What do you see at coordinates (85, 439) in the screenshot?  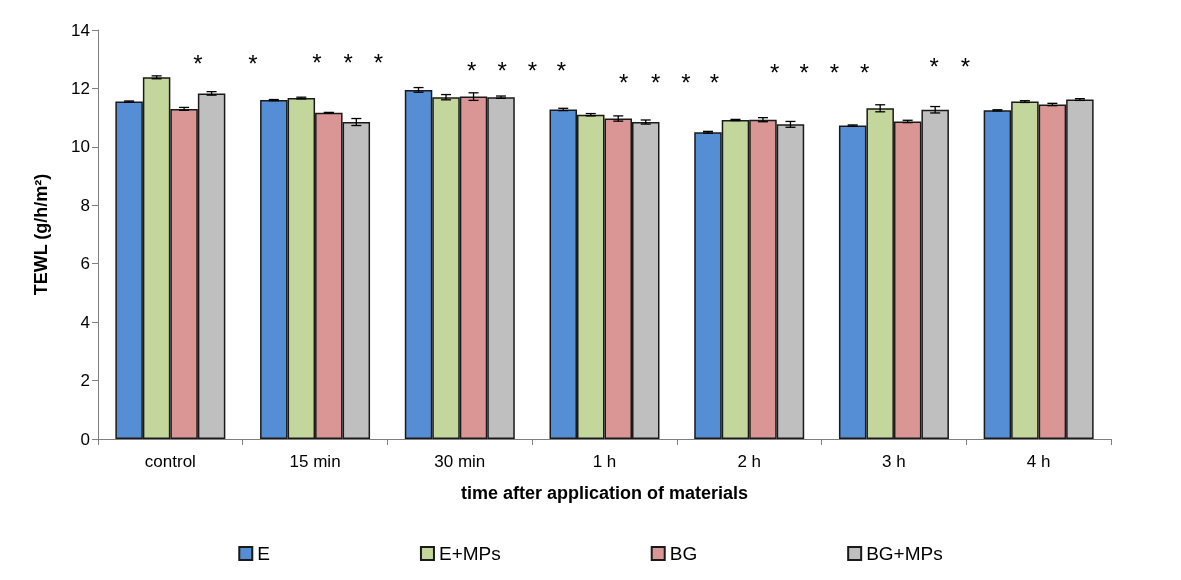 I see `y-tick-label: 0` at bounding box center [85, 439].